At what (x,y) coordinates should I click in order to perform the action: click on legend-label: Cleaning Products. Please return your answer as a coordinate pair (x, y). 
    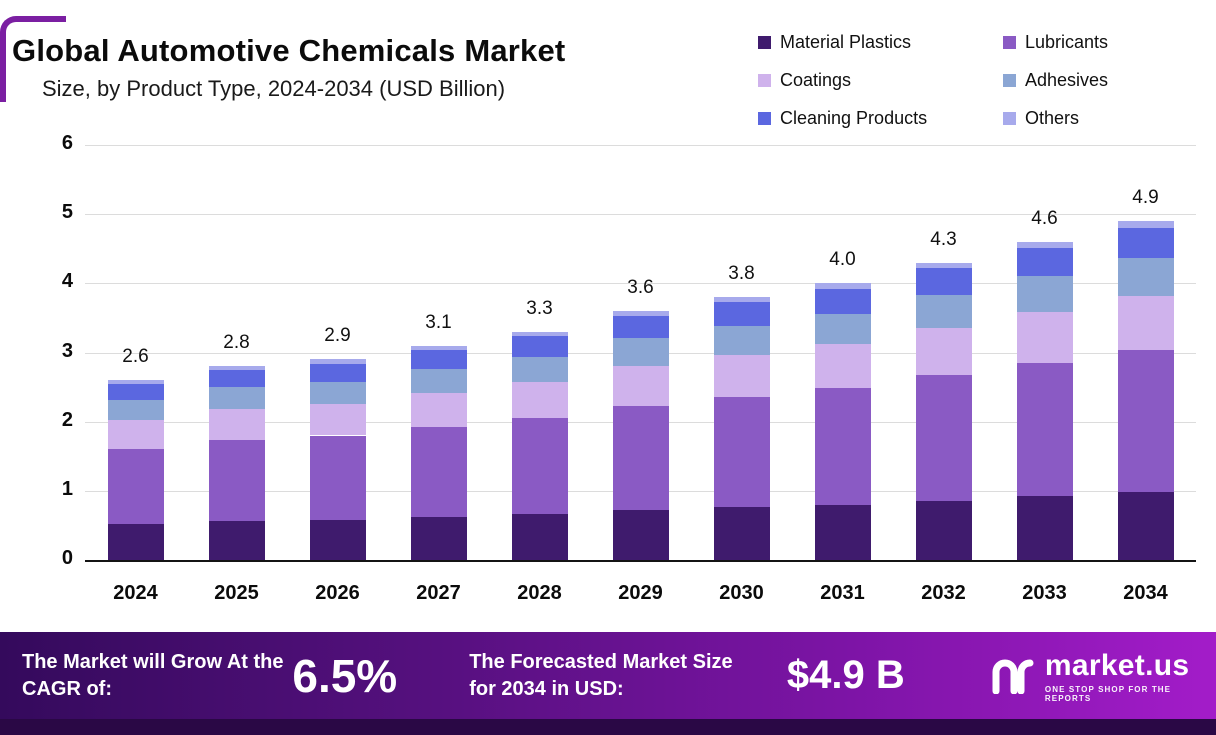
    Looking at the image, I should click on (854, 118).